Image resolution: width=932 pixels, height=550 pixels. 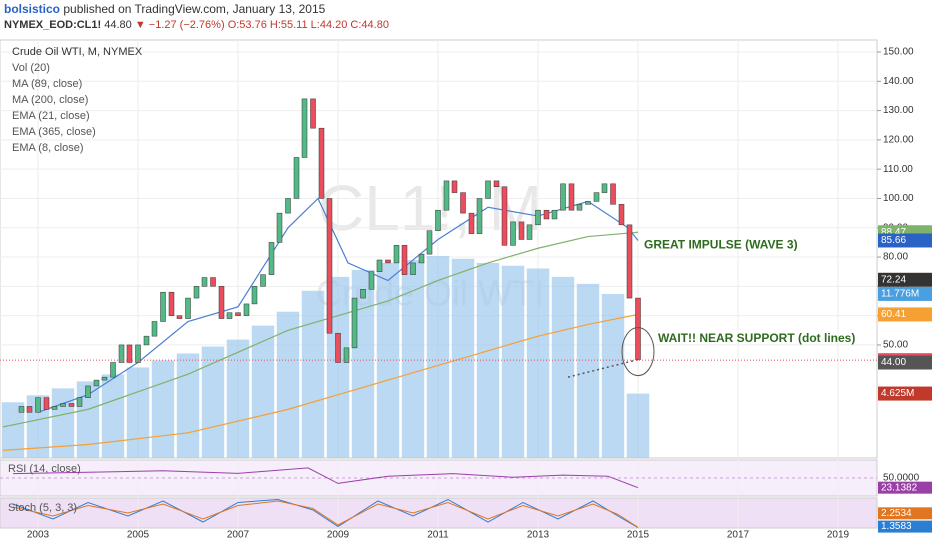 I want to click on y-tick-label: 150.00, so click(x=898, y=52).